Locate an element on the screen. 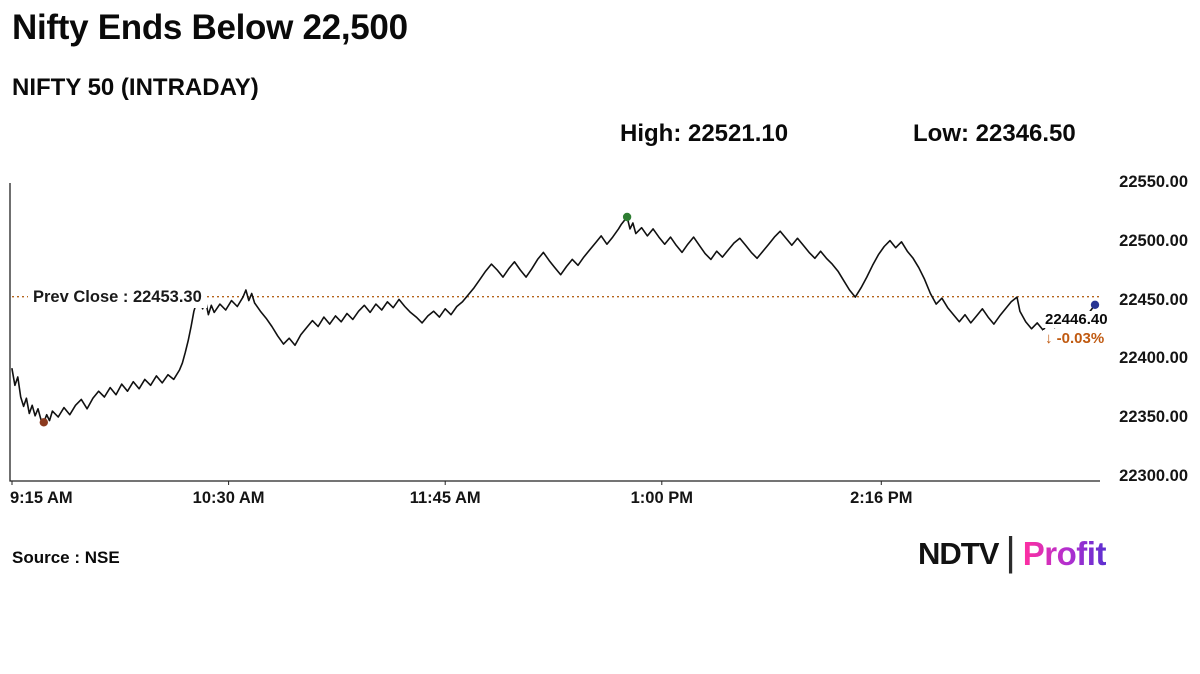 The image size is (1200, 674). last-price-label: 22446.40 is located at coordinates (1076, 319).